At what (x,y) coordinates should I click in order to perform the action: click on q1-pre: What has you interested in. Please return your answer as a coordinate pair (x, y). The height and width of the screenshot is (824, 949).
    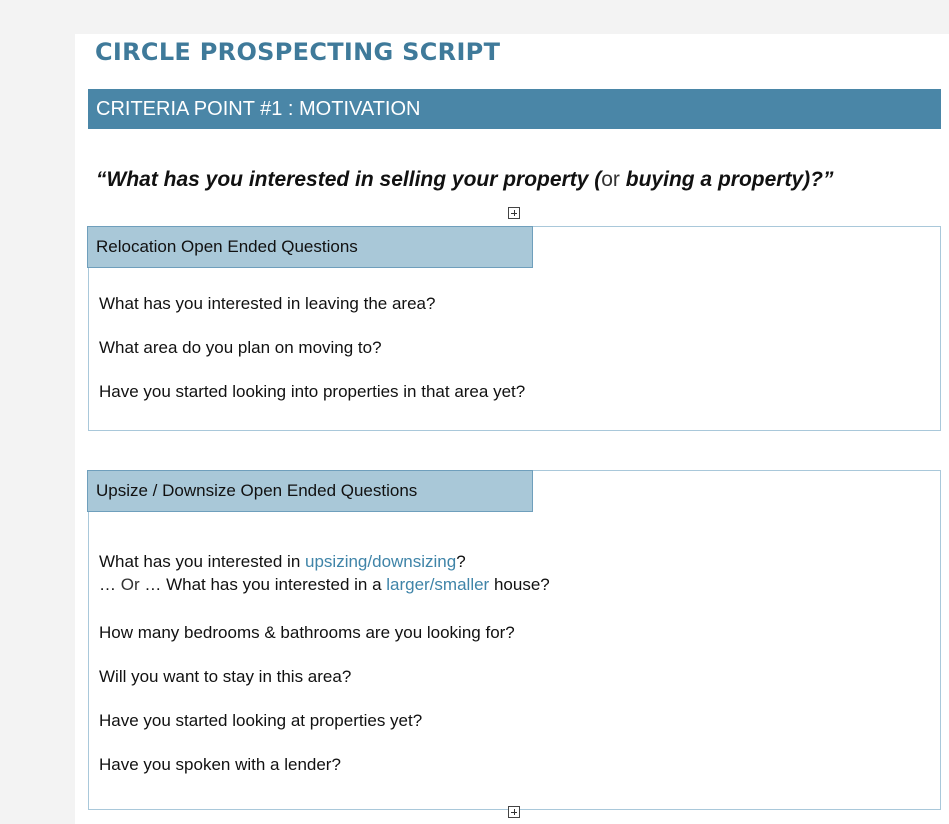
    Looking at the image, I should click on (202, 561).